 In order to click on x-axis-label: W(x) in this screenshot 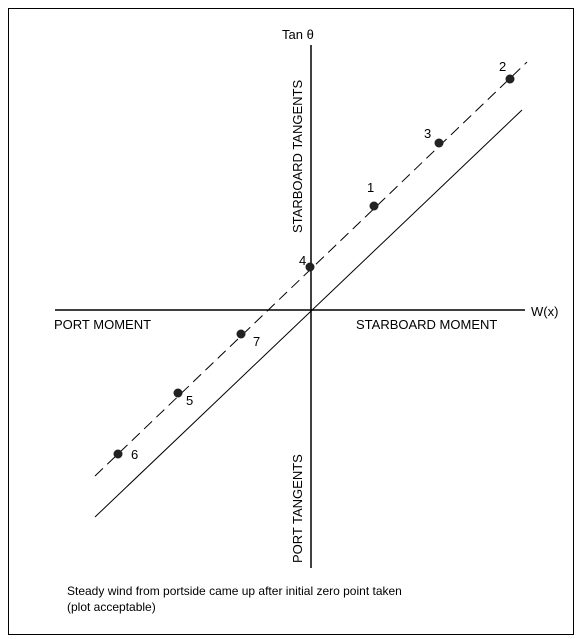, I will do `click(544, 311)`.